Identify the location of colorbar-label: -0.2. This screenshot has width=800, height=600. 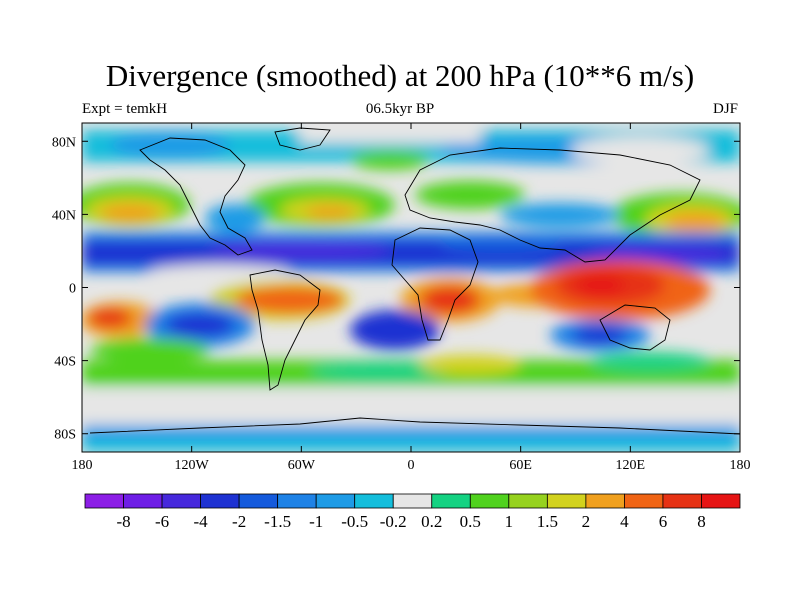
(393, 521).